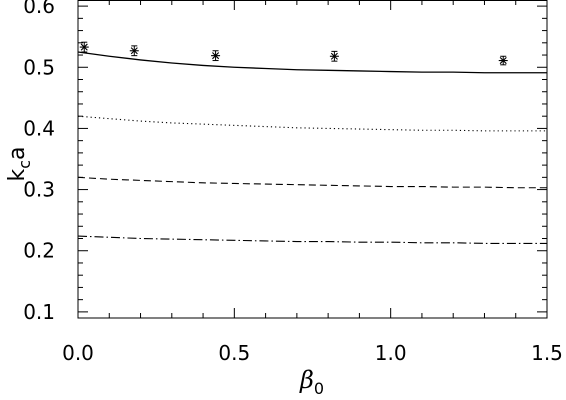 Image resolution: width=566 pixels, height=400 pixels. What do you see at coordinates (547, 353) in the screenshot?
I see `x-tick-label: 1.5` at bounding box center [547, 353].